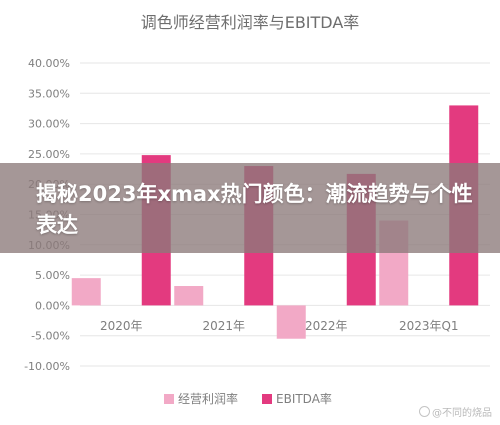 The height and width of the screenshot is (425, 500). What do you see at coordinates (52, 305) in the screenshot?
I see `y-tick-label: 0.00%` at bounding box center [52, 305].